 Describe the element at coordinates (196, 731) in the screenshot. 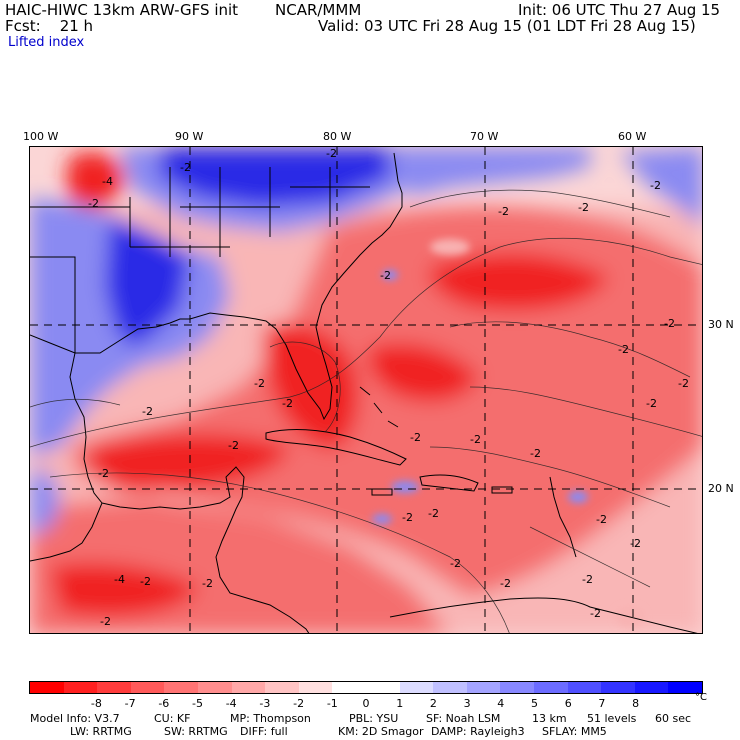

I see `model-info-item: SW: RRTMG` at that location.